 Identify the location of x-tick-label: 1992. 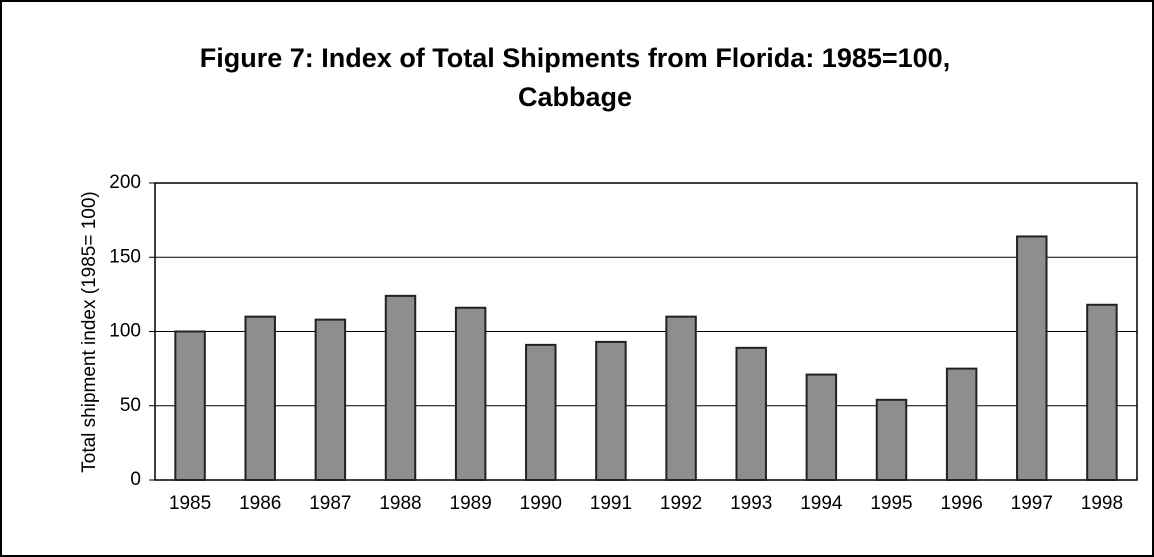
(681, 503).